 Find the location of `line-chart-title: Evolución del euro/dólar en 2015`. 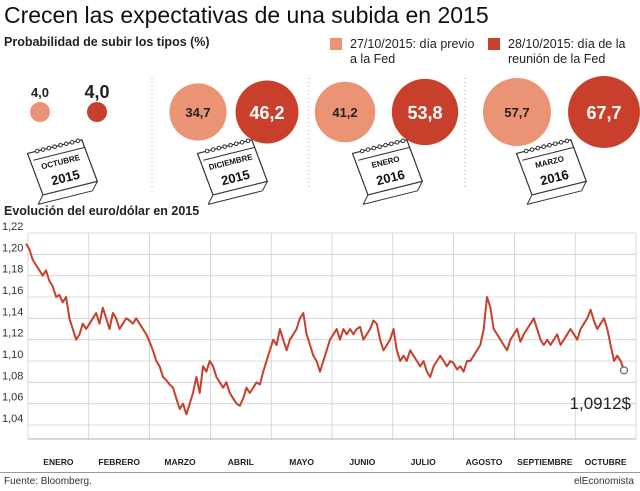

line-chart-title: Evolución del euro/dólar en 2015 is located at coordinates (101, 211).